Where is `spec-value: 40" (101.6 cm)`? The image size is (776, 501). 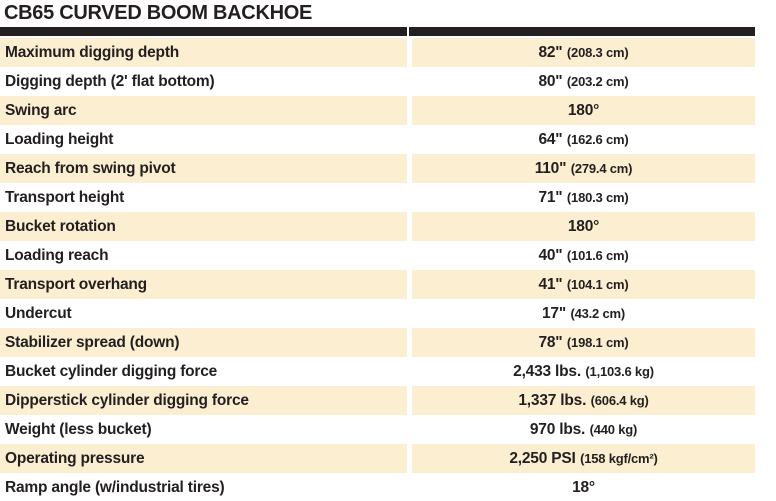 spec-value: 40" (101.6 cm) is located at coordinates (583, 255).